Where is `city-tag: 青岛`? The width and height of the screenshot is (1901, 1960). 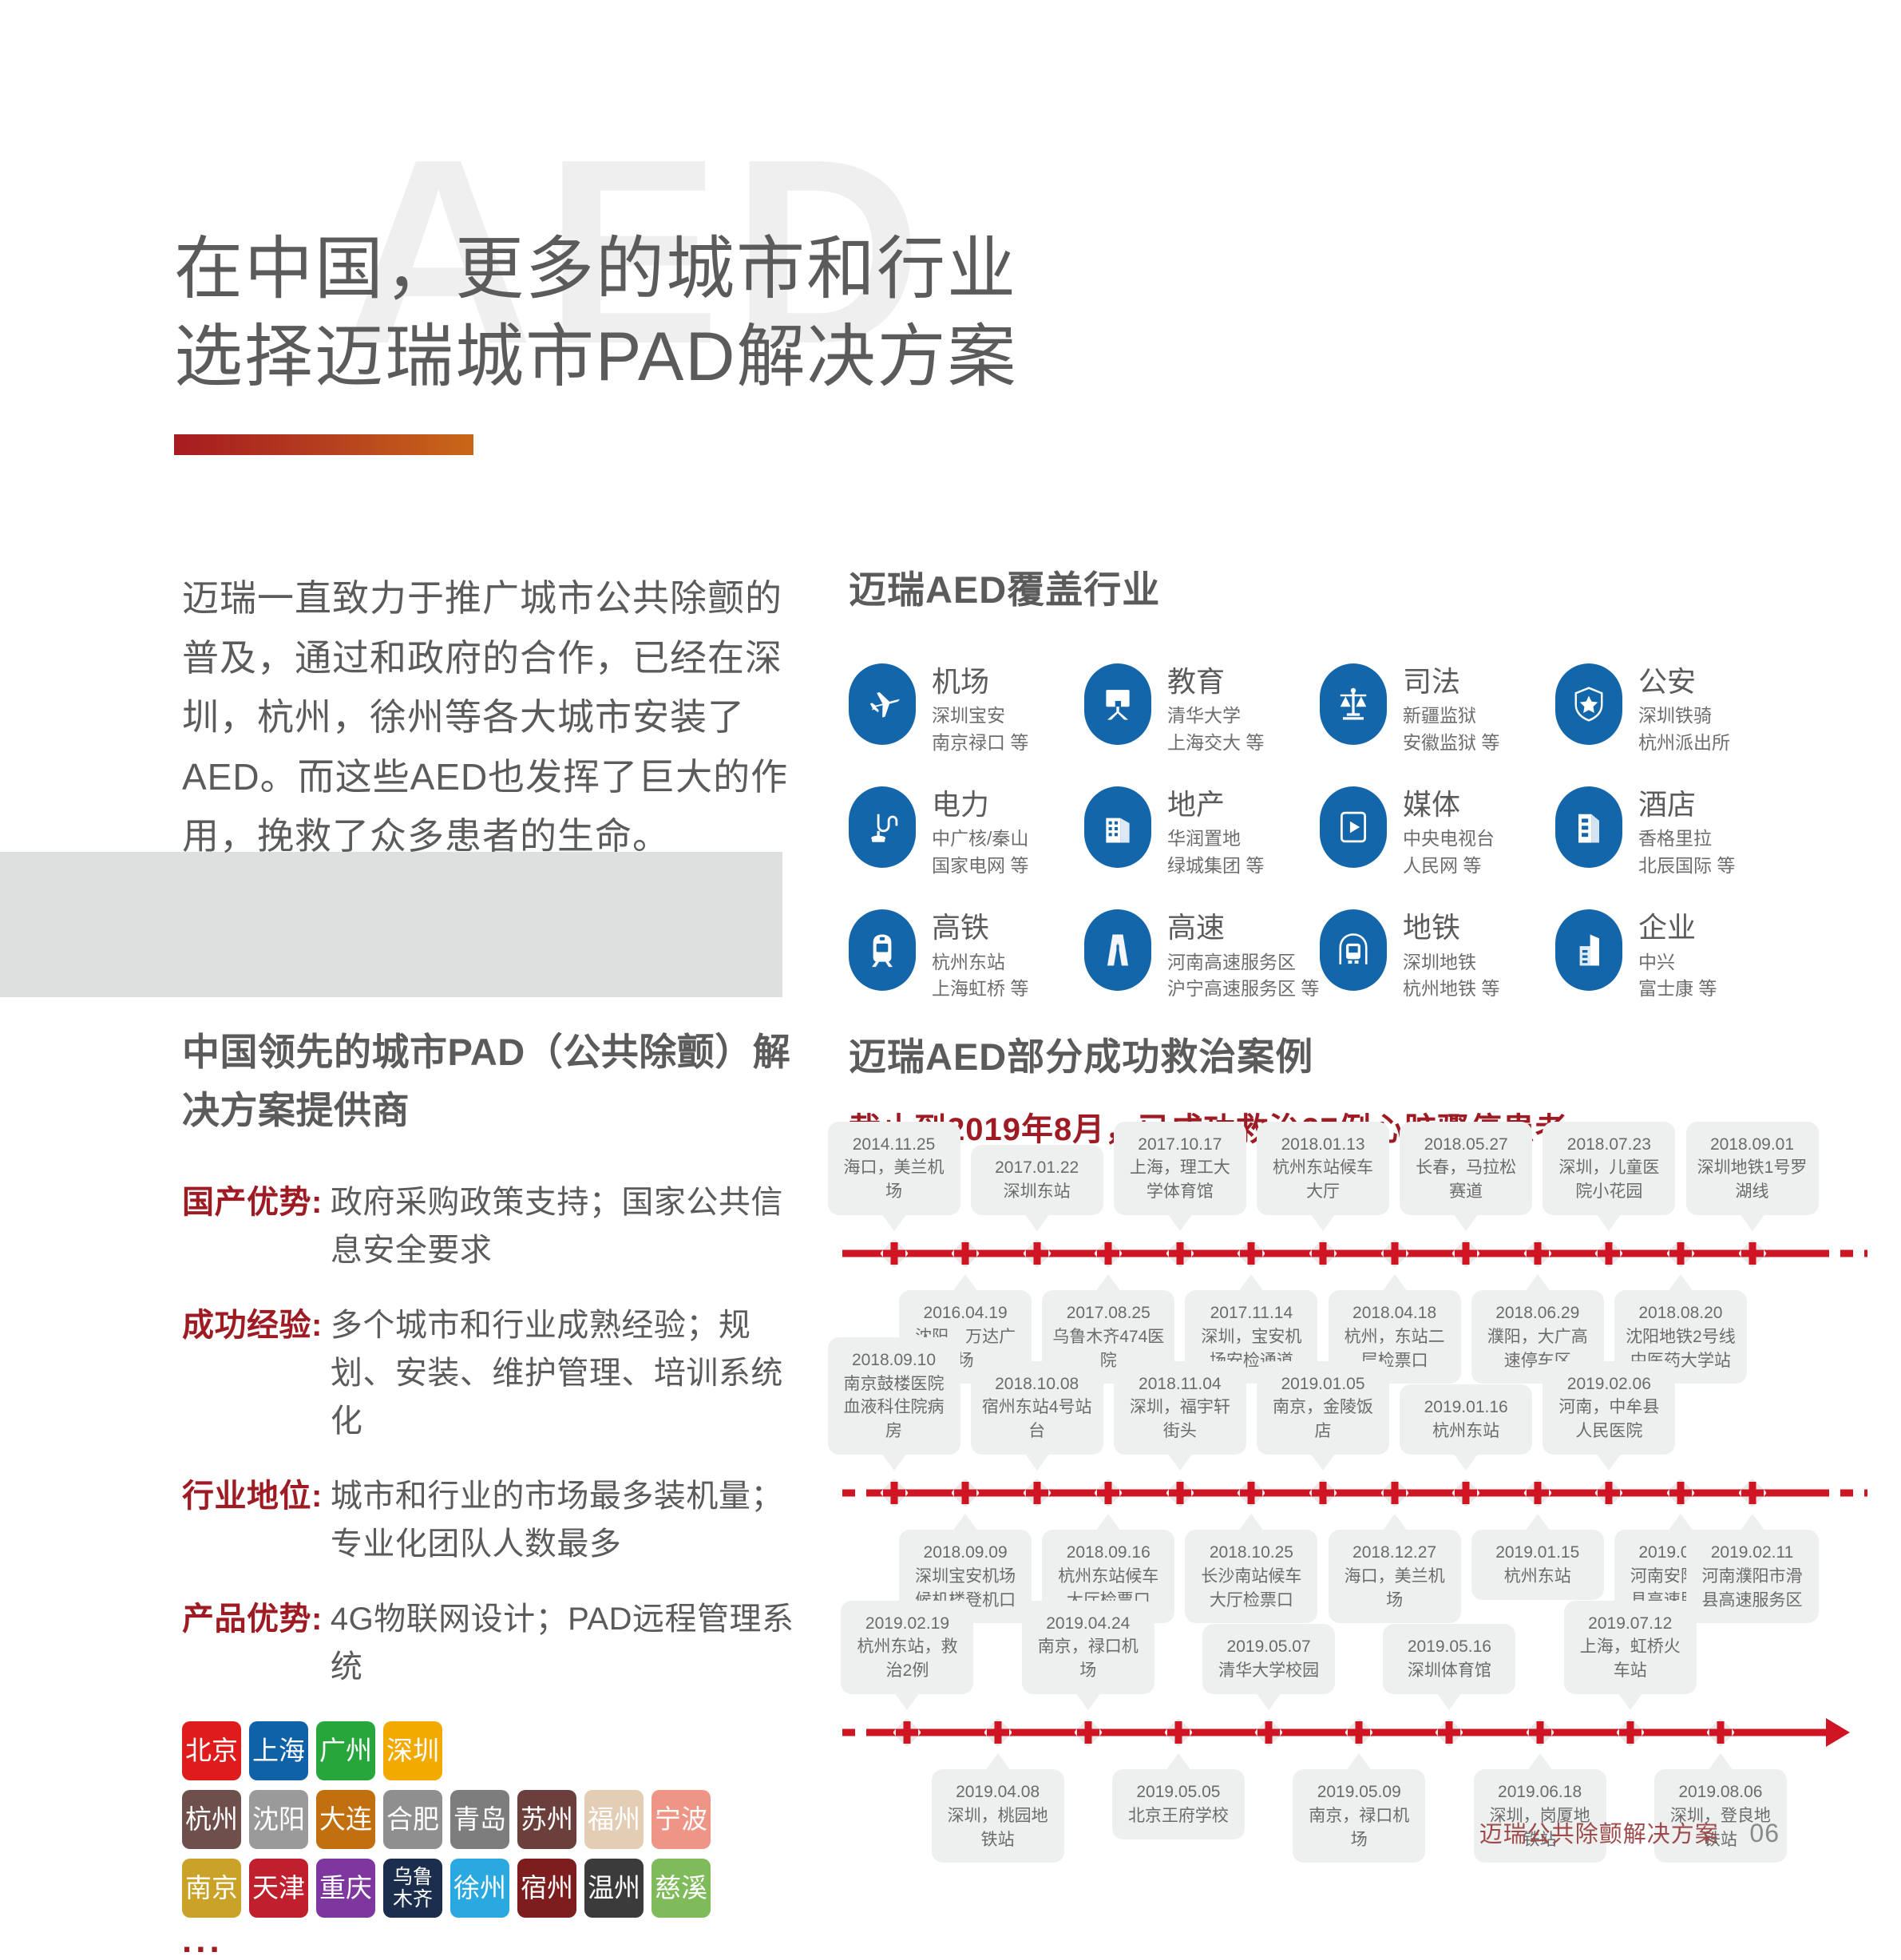
city-tag: 青岛 is located at coordinates (479, 1819).